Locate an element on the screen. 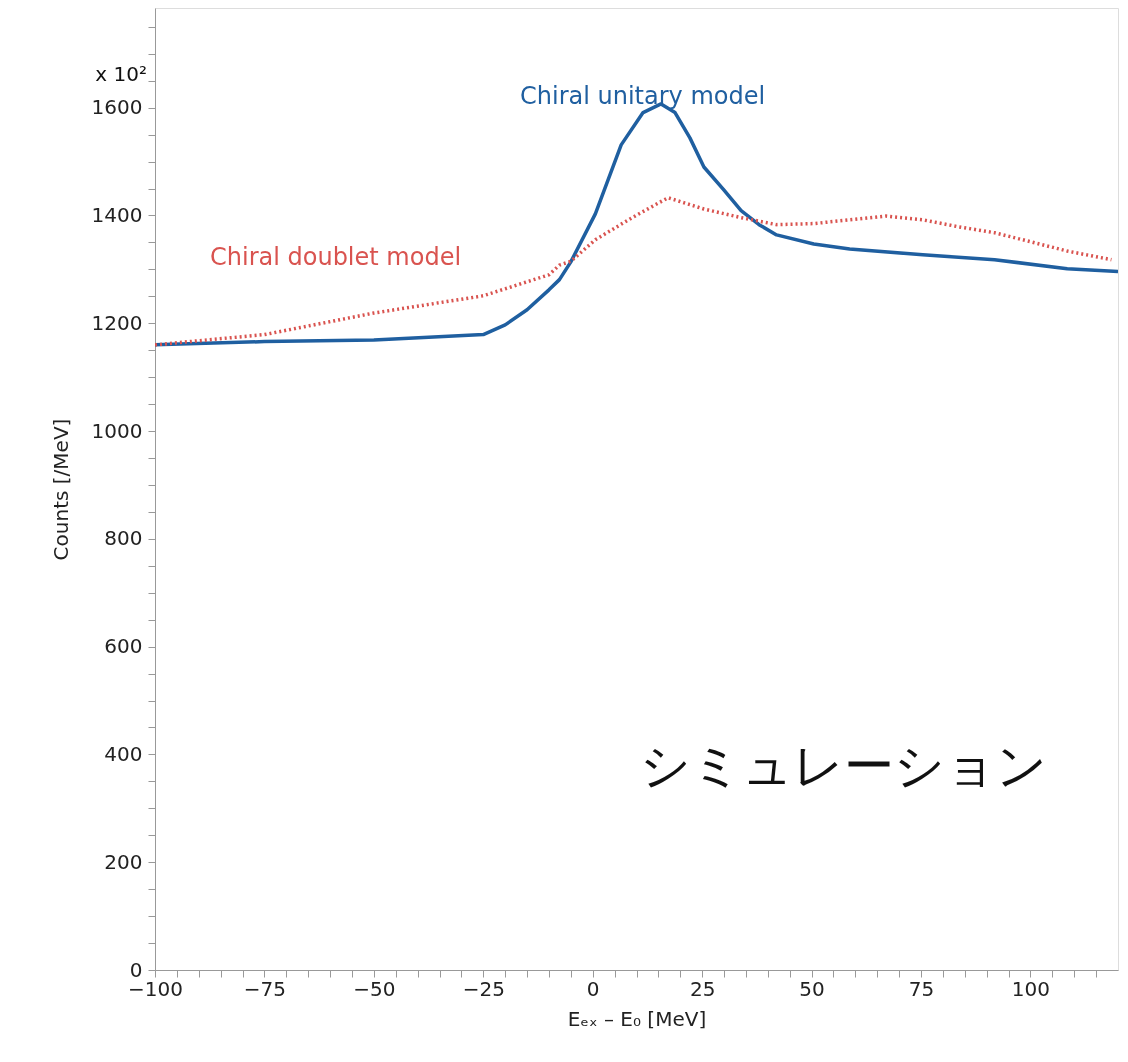 The image size is (1128, 1062). series-label: Chiral doublet model is located at coordinates (336, 257).